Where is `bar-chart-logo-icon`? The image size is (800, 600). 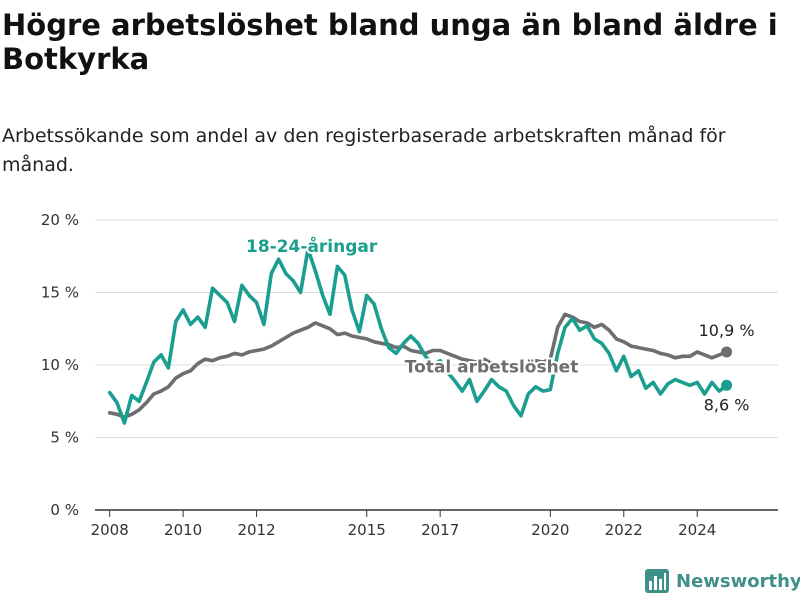 bar-chart-logo-icon is located at coordinates (657, 581).